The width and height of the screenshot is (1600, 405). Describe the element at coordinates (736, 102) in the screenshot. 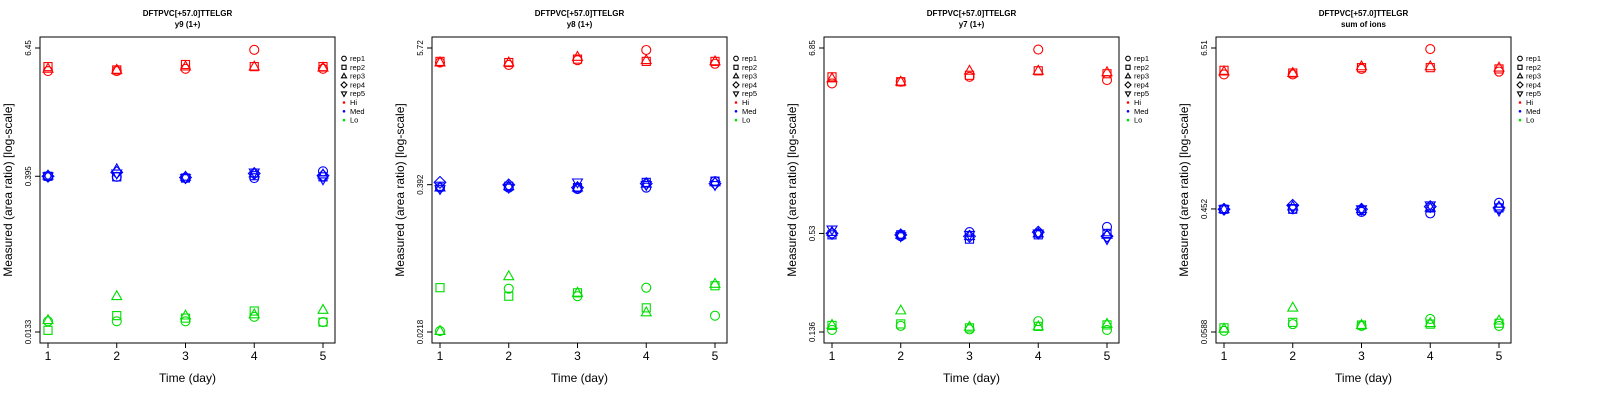

I see `legend-dot-hi` at that location.